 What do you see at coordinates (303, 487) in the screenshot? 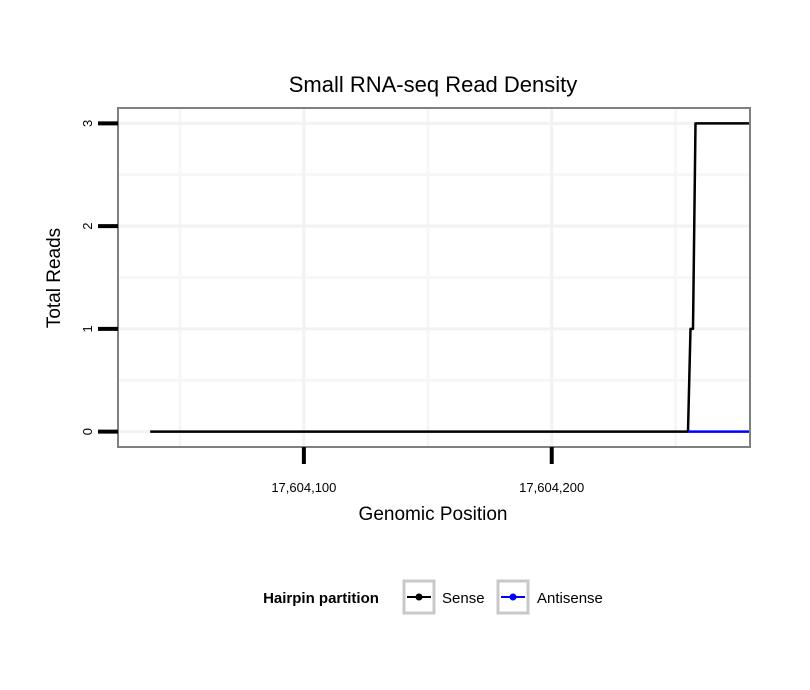
I see `x-tick-label: 17,604,100` at bounding box center [303, 487].